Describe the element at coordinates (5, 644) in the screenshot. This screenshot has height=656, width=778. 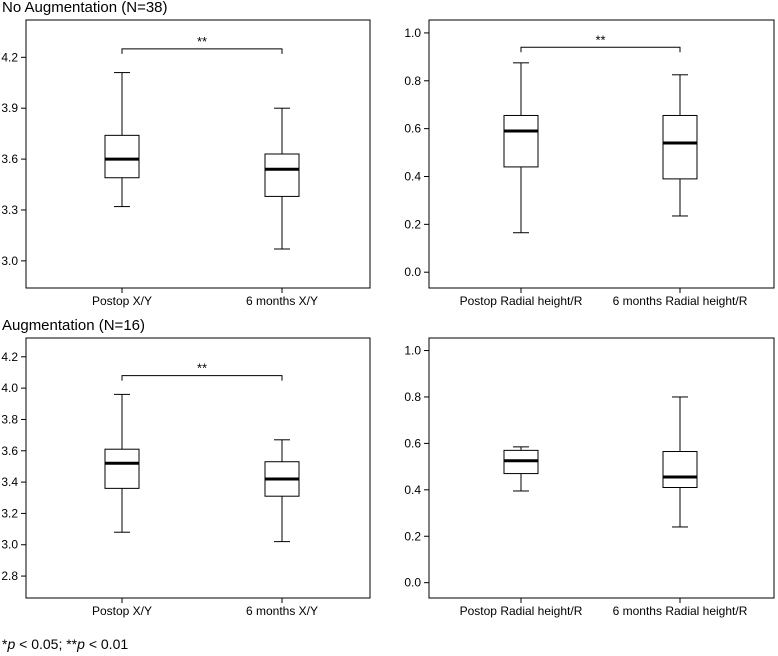
I see `footnote-star-1: *` at that location.